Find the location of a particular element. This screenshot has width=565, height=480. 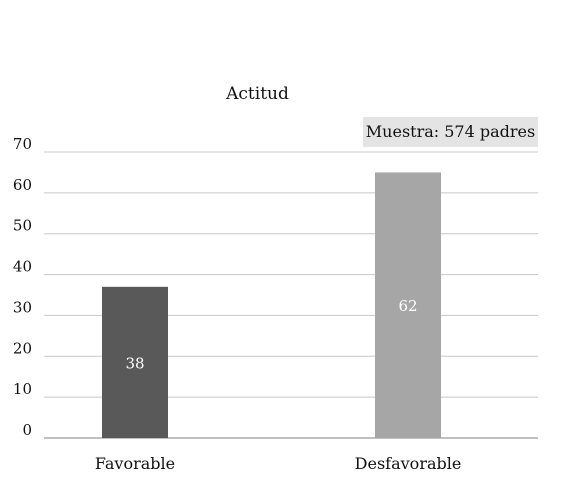

bar-desfavorable is located at coordinates (408, 305).